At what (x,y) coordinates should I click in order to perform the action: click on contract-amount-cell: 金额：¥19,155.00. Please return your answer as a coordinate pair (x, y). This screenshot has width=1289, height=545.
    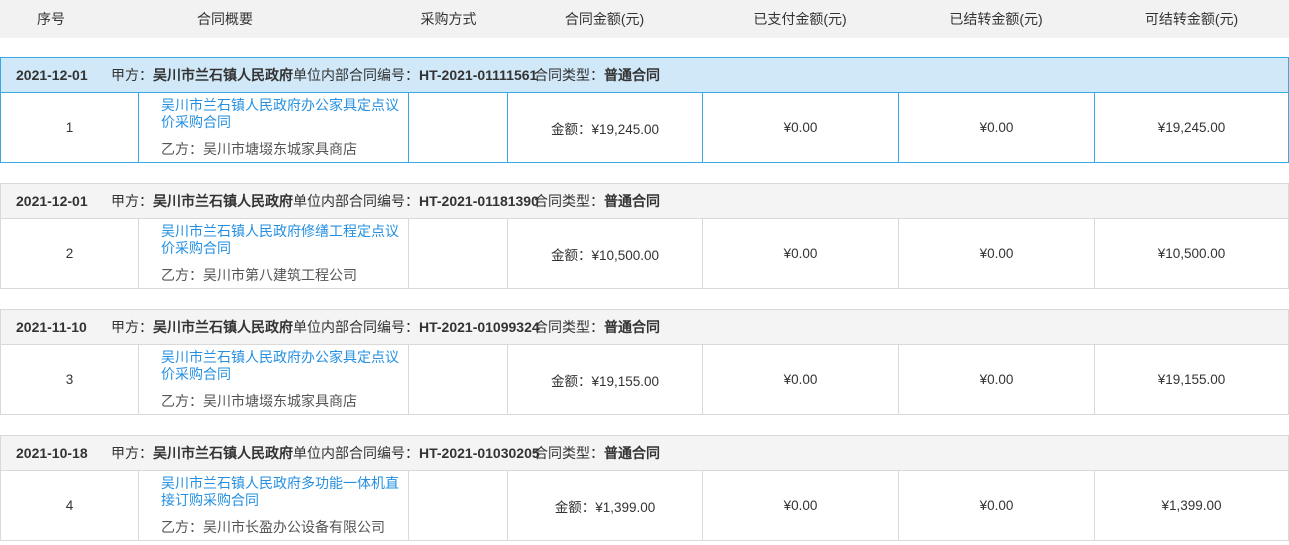
    Looking at the image, I should click on (605, 379).